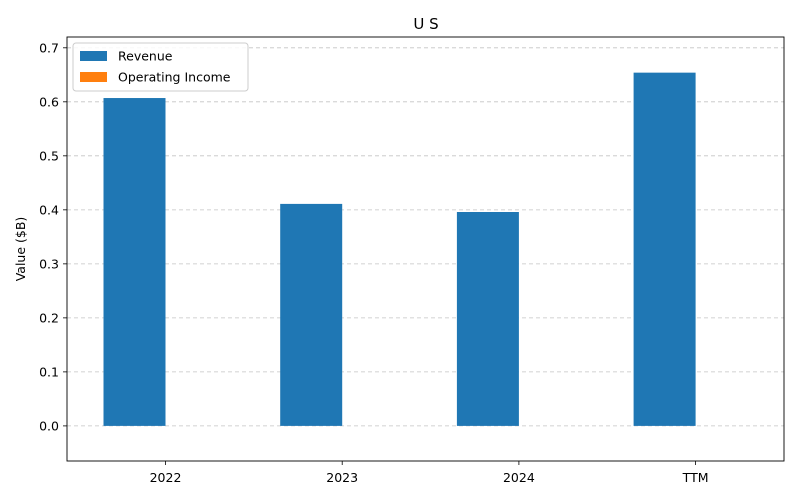  What do you see at coordinates (49, 263) in the screenshot?
I see `y-tick-label: 0.3` at bounding box center [49, 263].